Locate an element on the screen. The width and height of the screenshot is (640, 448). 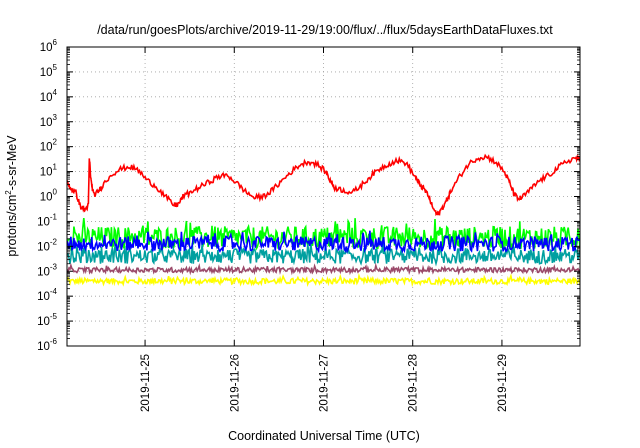
x-tick-label: 2019-11-25 is located at coordinates (146, 383).